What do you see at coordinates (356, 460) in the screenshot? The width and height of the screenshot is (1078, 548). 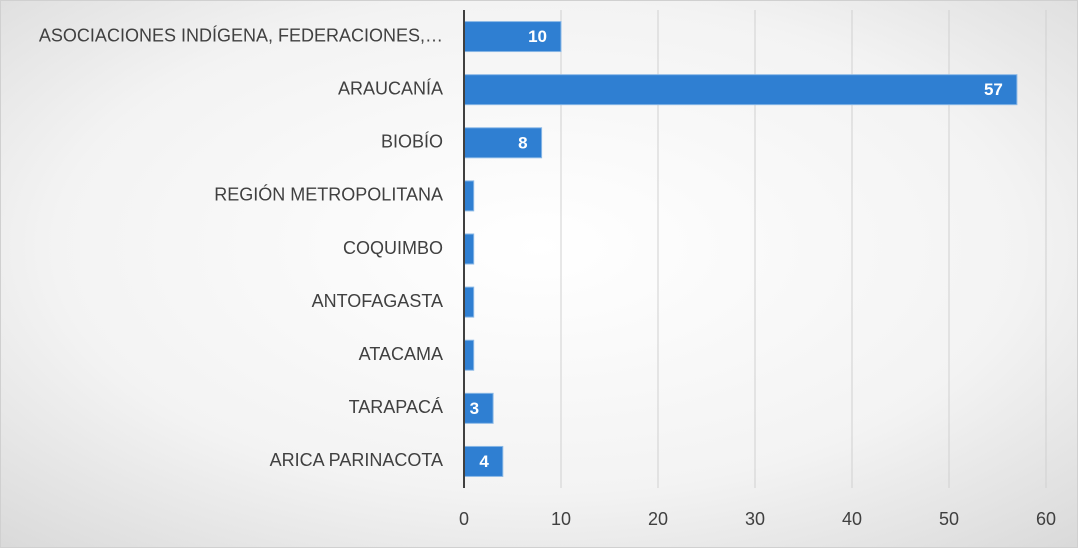 I see `y-tick-label: ARICA PARINACOTA` at bounding box center [356, 460].